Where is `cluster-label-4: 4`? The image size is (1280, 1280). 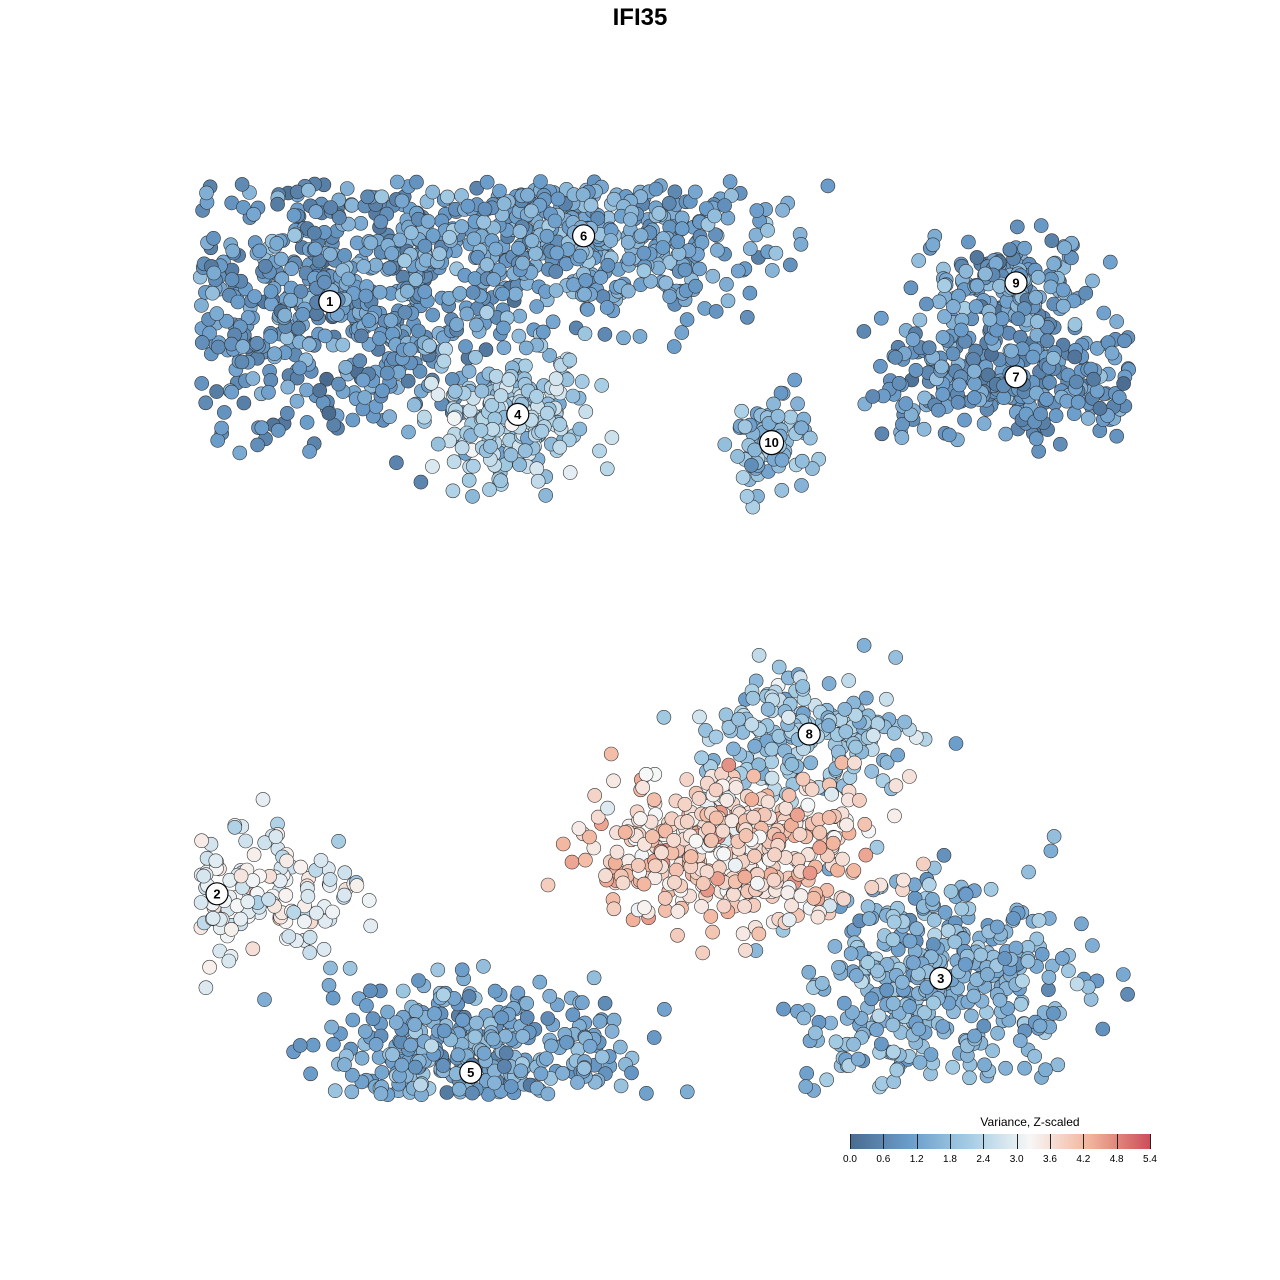
cluster-label-4: 4 is located at coordinates (518, 414).